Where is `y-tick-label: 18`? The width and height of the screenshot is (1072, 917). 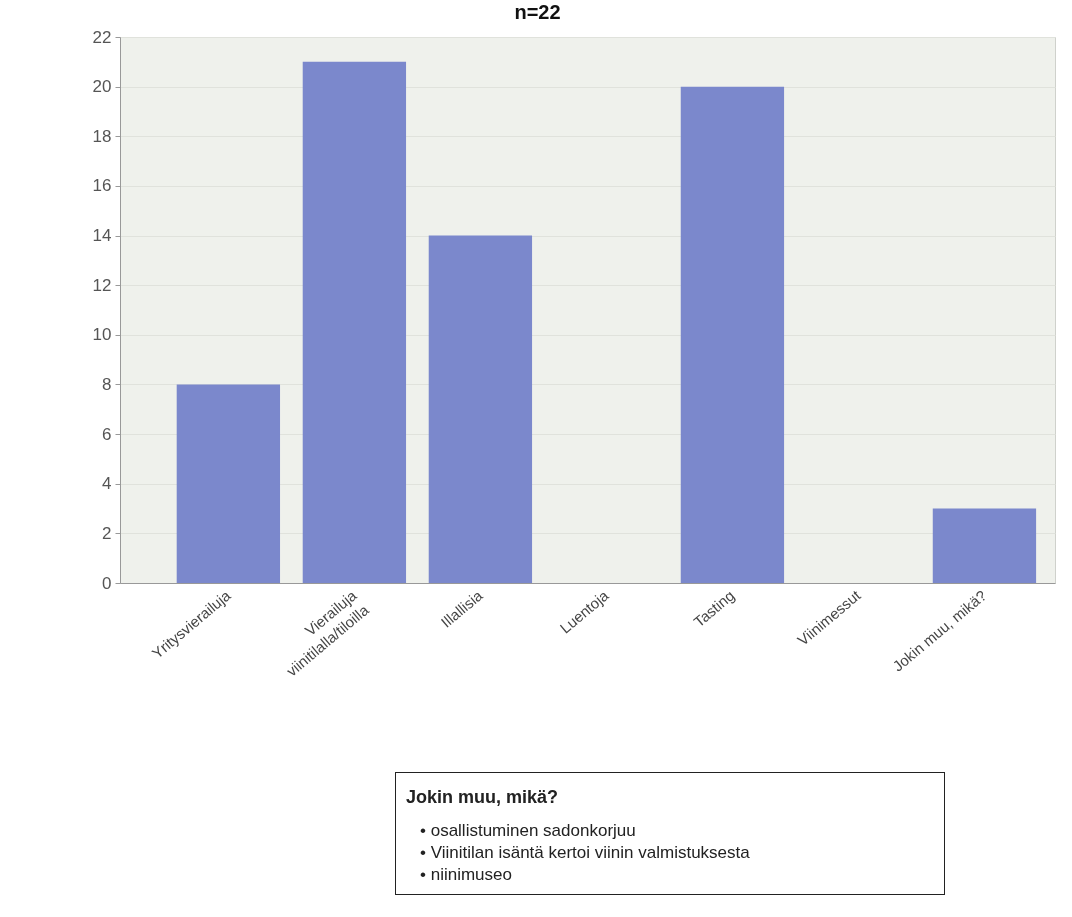 y-tick-label: 18 is located at coordinates (102, 136).